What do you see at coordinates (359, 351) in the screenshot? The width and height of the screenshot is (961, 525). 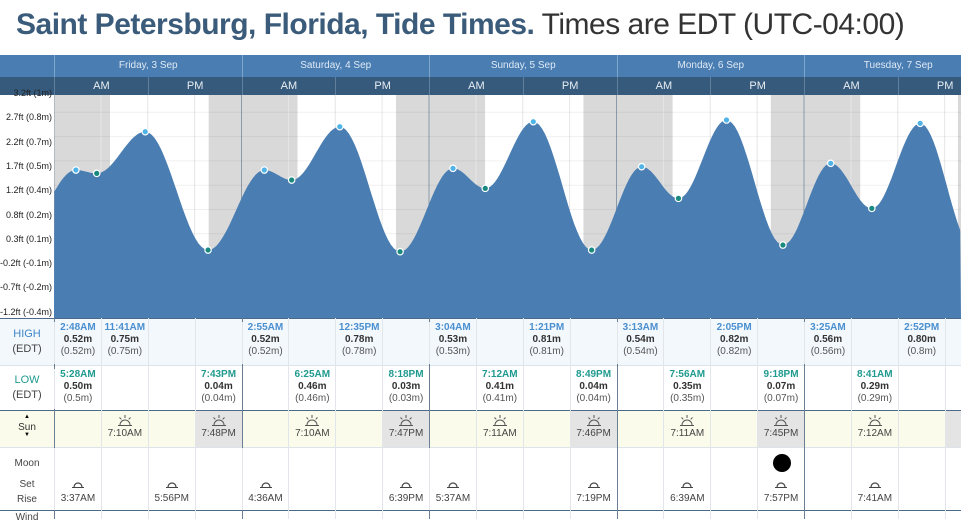 I see `high-height-alt: (0.78m)` at bounding box center [359, 351].